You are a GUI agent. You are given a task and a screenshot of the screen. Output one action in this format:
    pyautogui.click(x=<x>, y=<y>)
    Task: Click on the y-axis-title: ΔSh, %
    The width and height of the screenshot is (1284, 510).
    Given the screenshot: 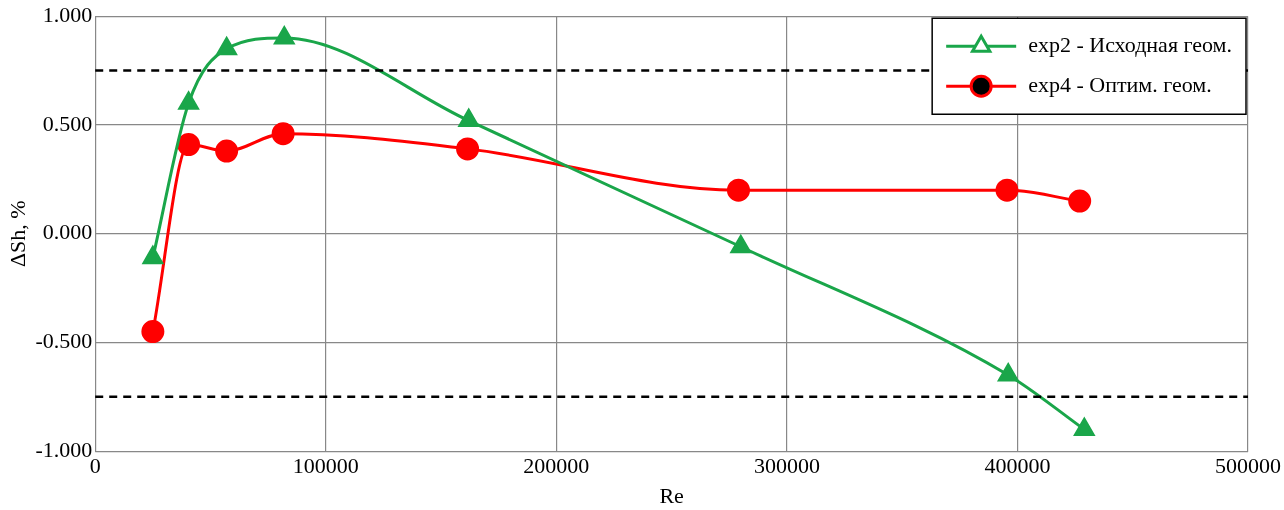 What is the action you would take?
    pyautogui.click(x=17, y=234)
    